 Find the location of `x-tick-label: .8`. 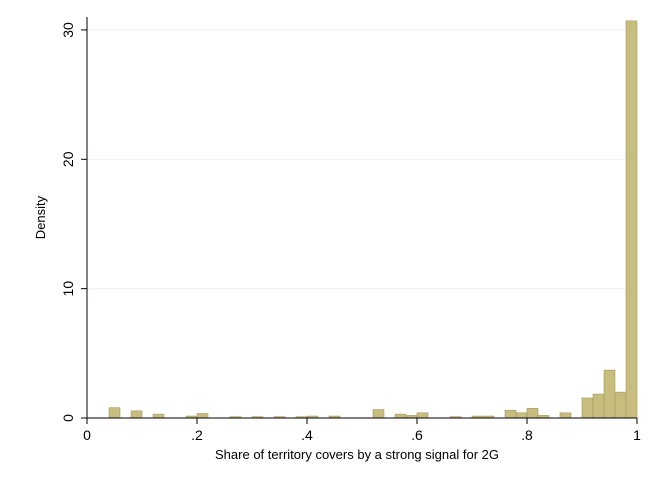

x-tick-label: .8 is located at coordinates (527, 435).